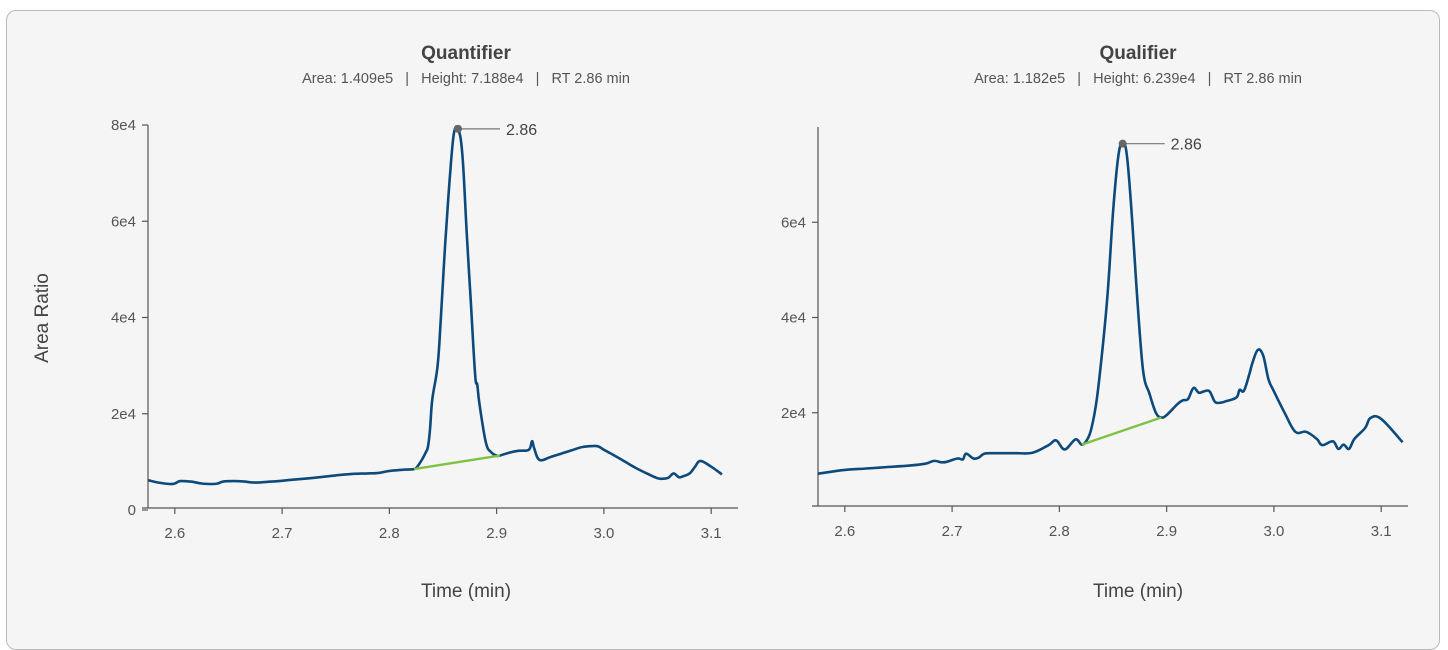 The width and height of the screenshot is (1448, 650). What do you see at coordinates (132, 510) in the screenshot?
I see `y-tick-label: 0` at bounding box center [132, 510].